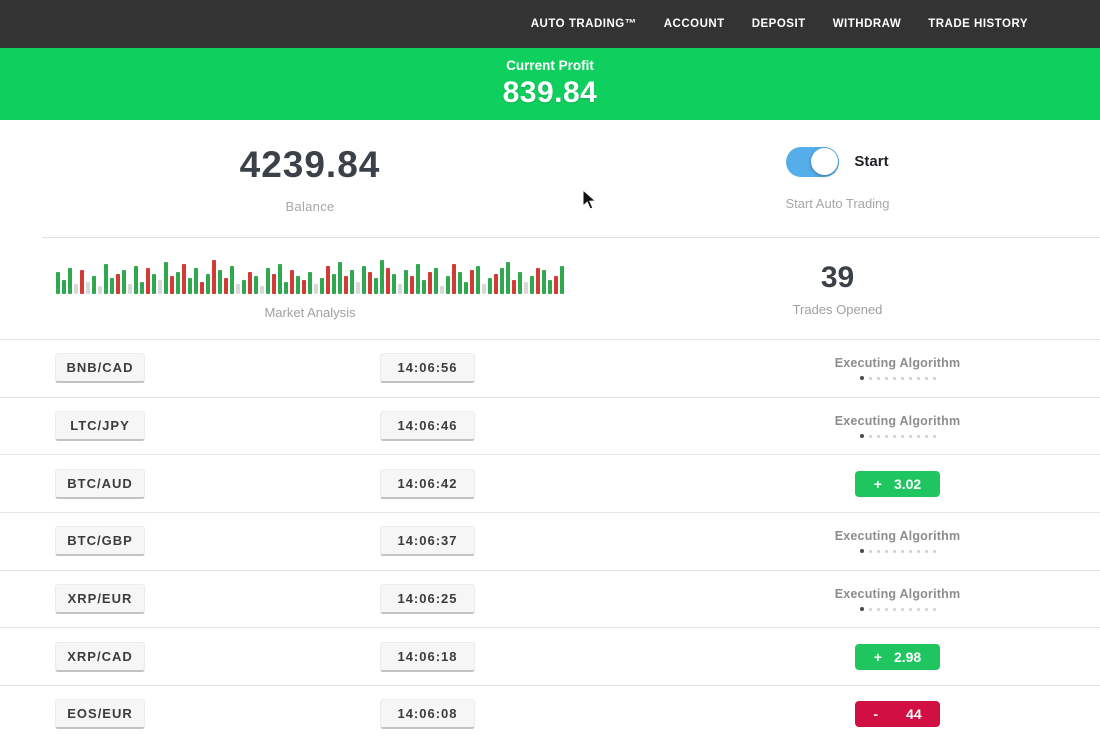 The image size is (1100, 742). Describe the element at coordinates (310, 164) in the screenshot. I see `balance-value: 4239.84` at that location.